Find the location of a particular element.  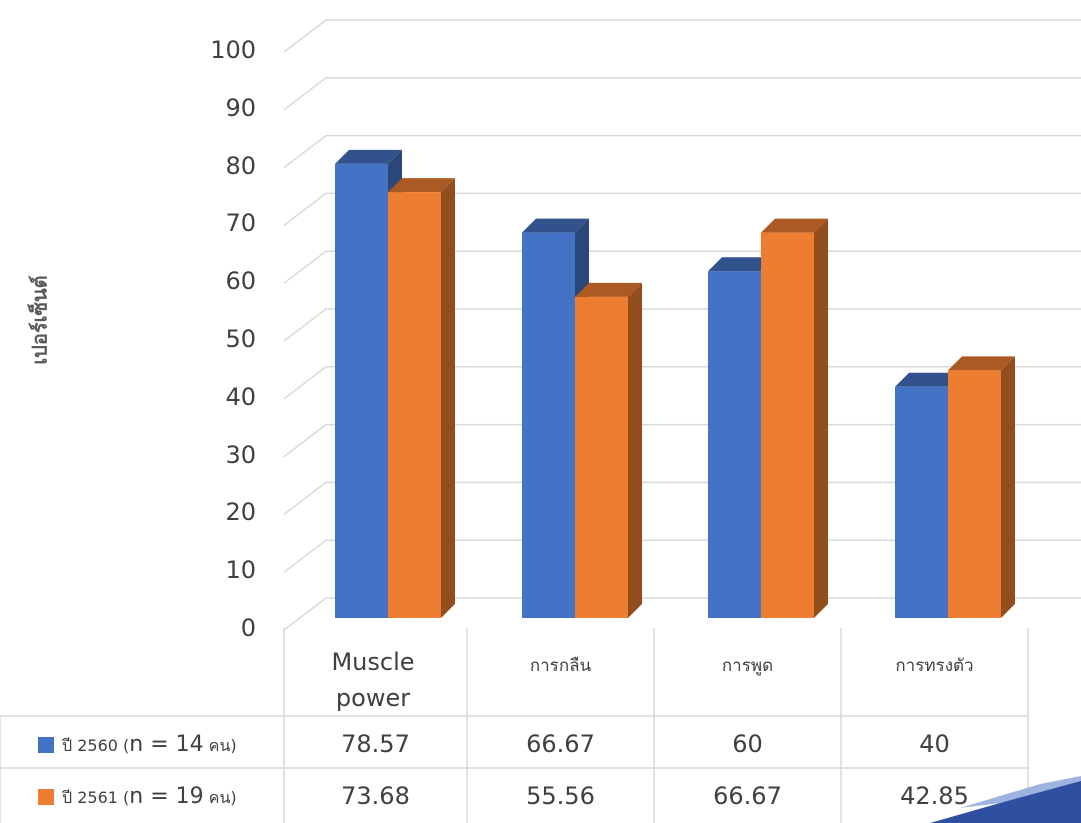

y-tick-label: 90 is located at coordinates (240, 107).